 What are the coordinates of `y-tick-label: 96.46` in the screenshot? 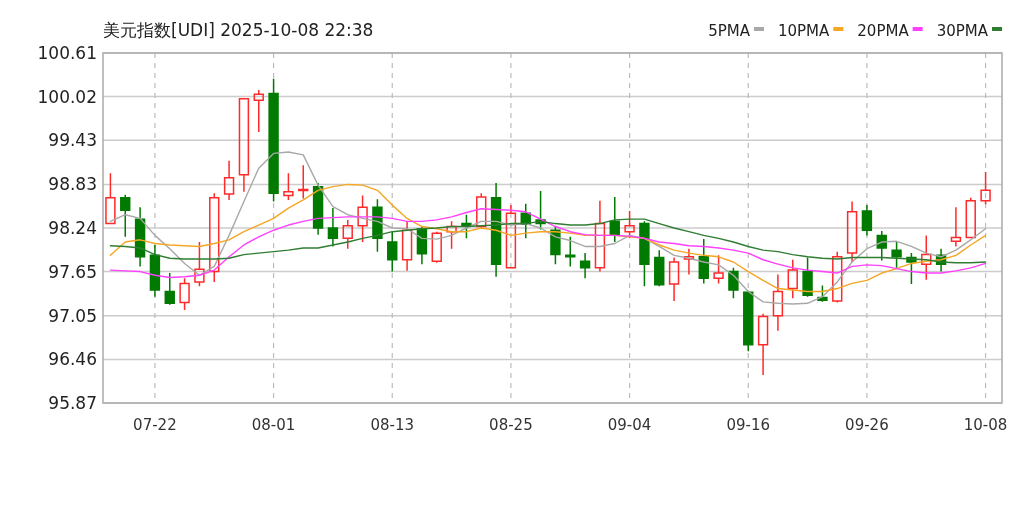 It's located at (72, 359).